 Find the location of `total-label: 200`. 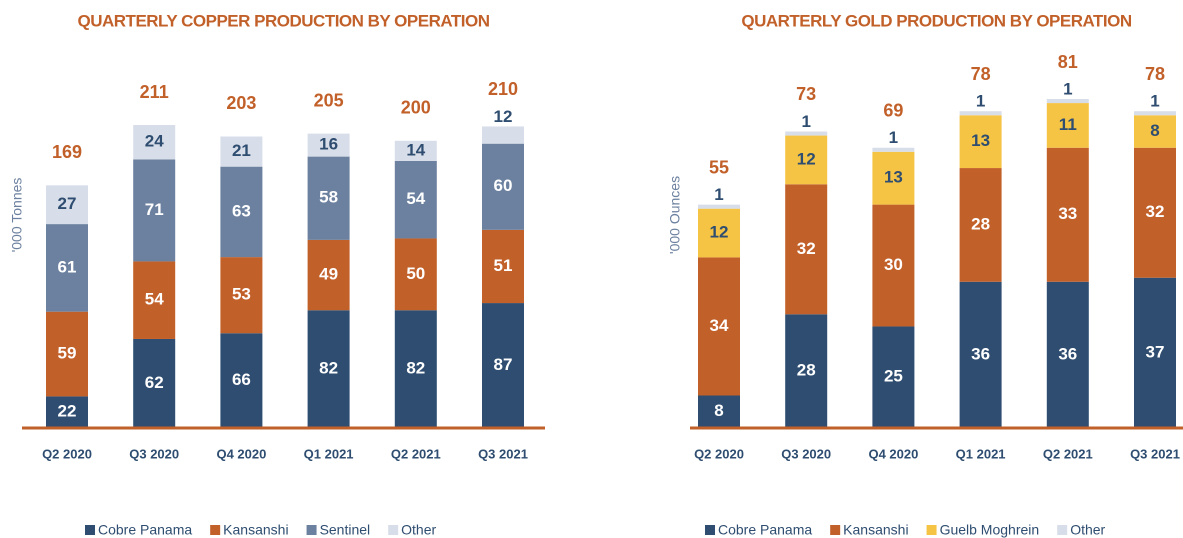

total-label: 200 is located at coordinates (416, 108).